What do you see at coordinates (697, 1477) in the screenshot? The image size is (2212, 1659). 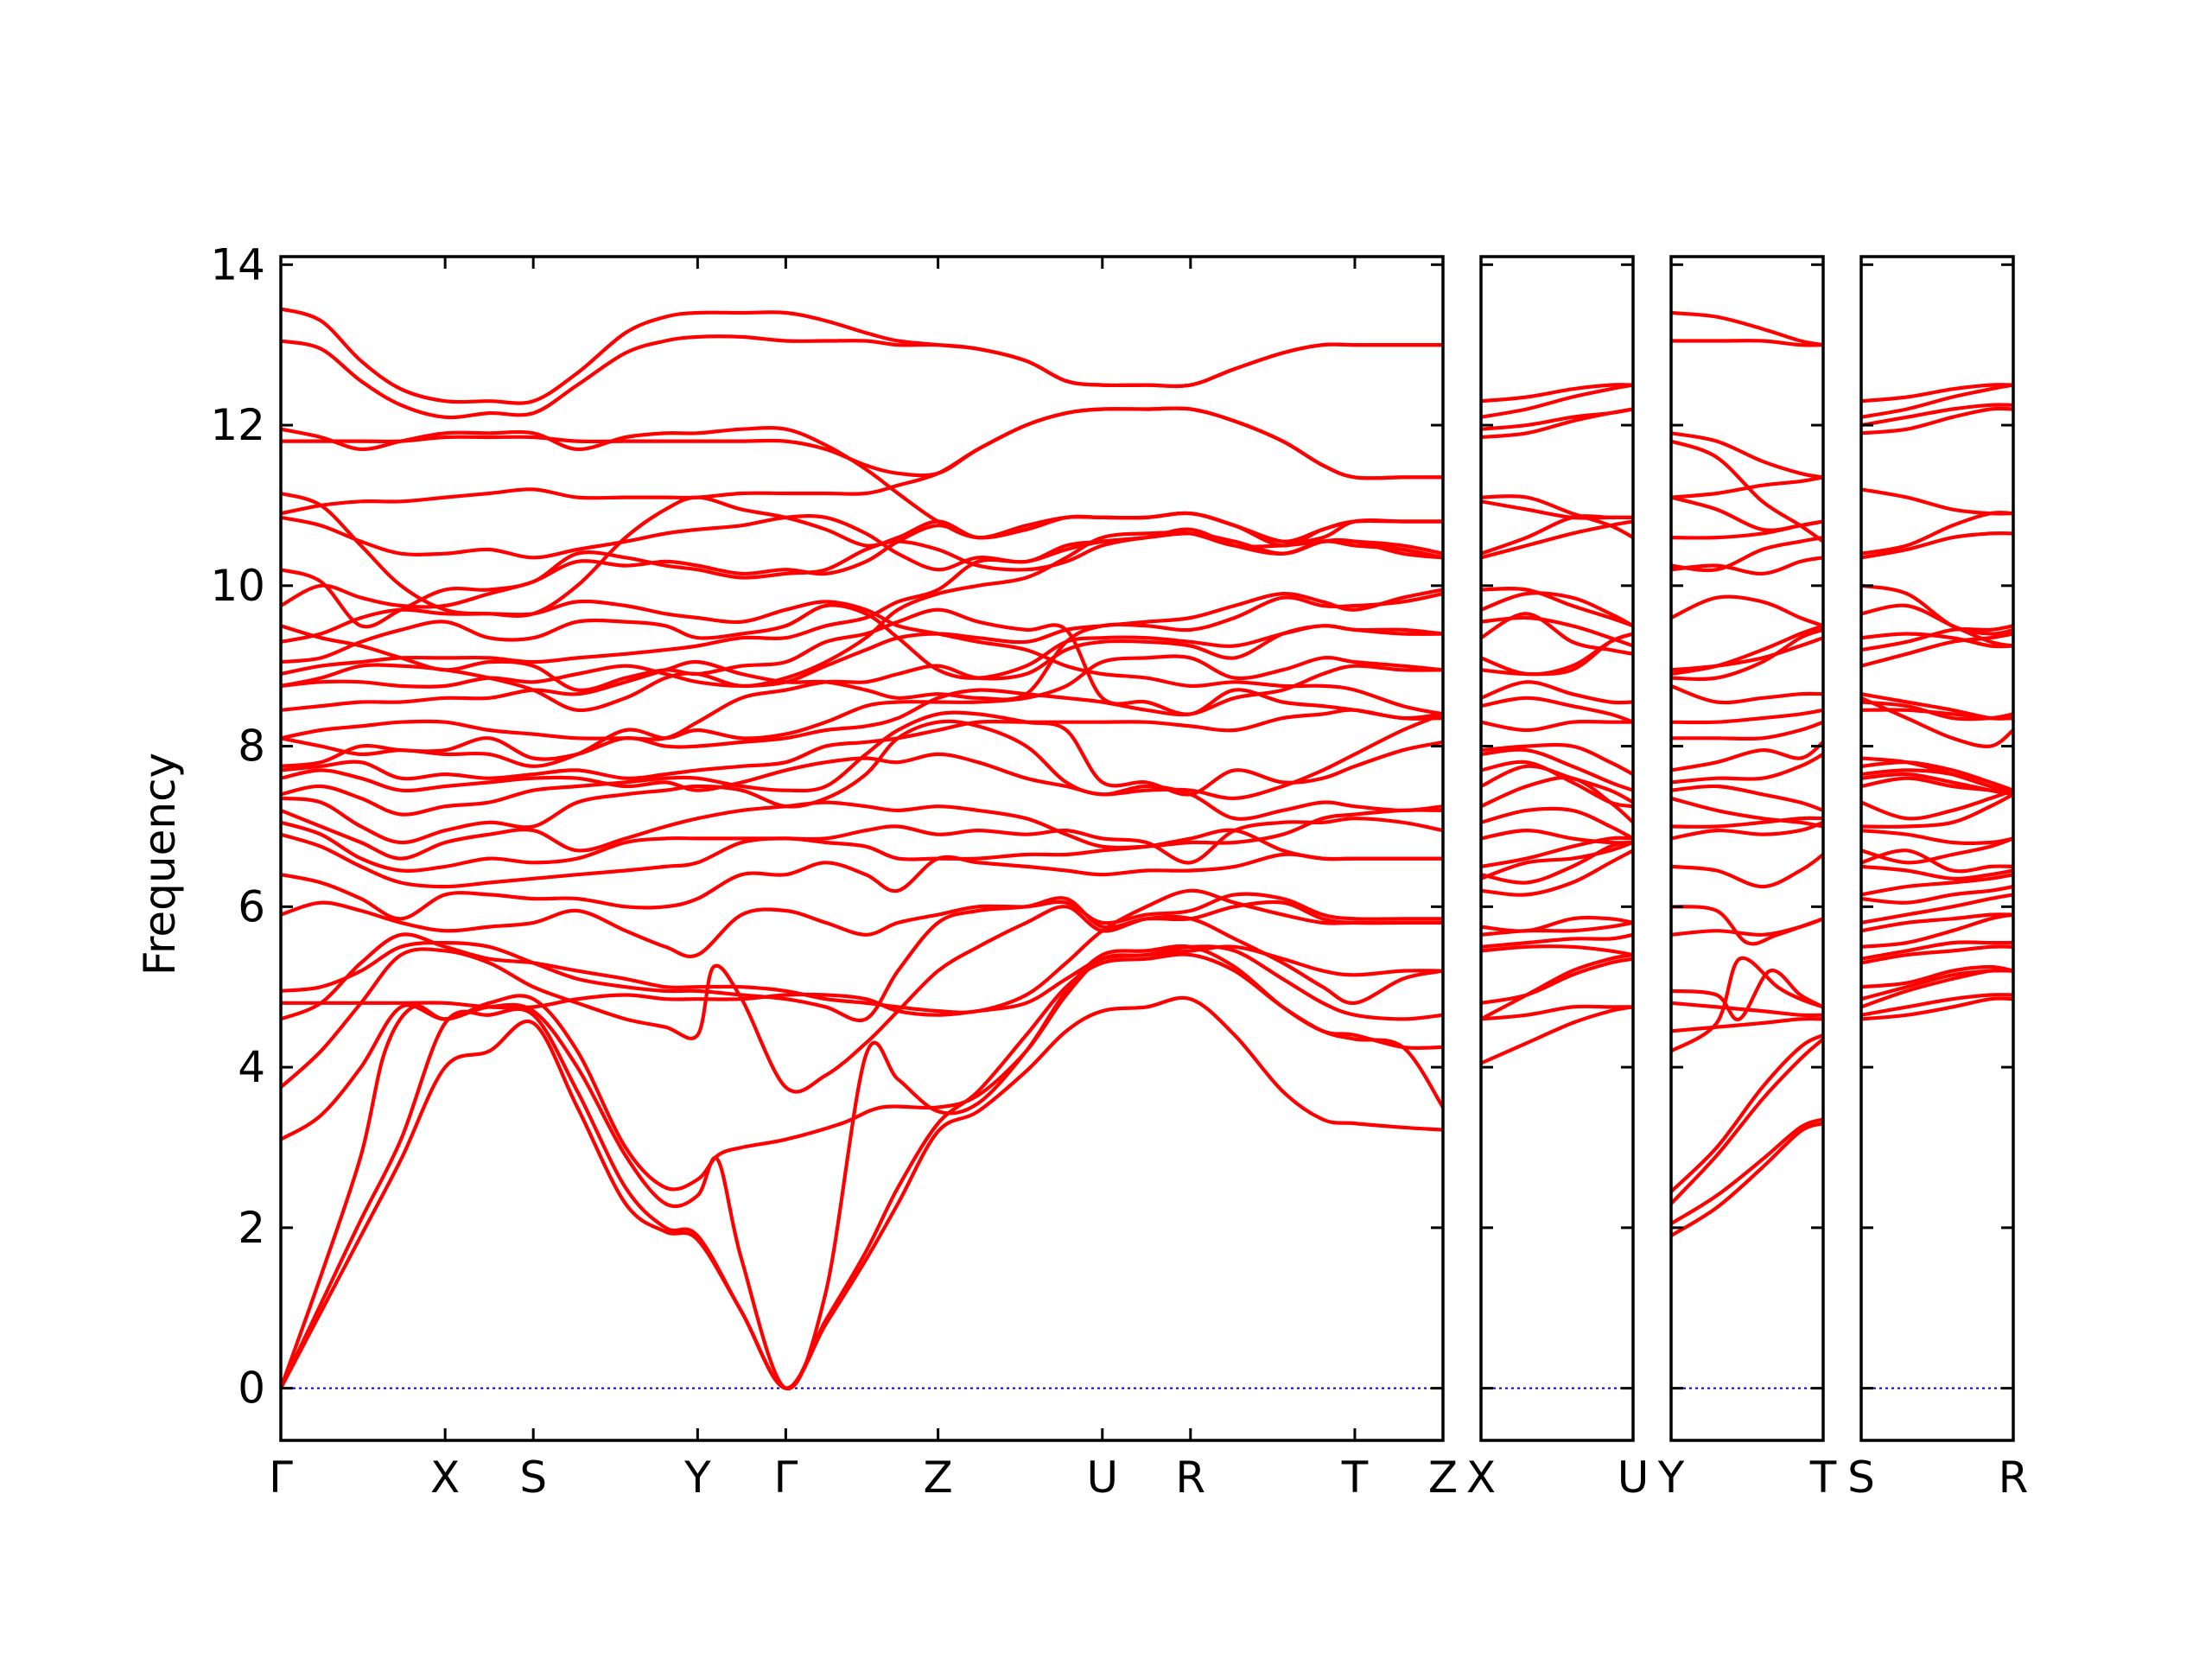 I see `high-symmetry-label: Y` at bounding box center [697, 1477].